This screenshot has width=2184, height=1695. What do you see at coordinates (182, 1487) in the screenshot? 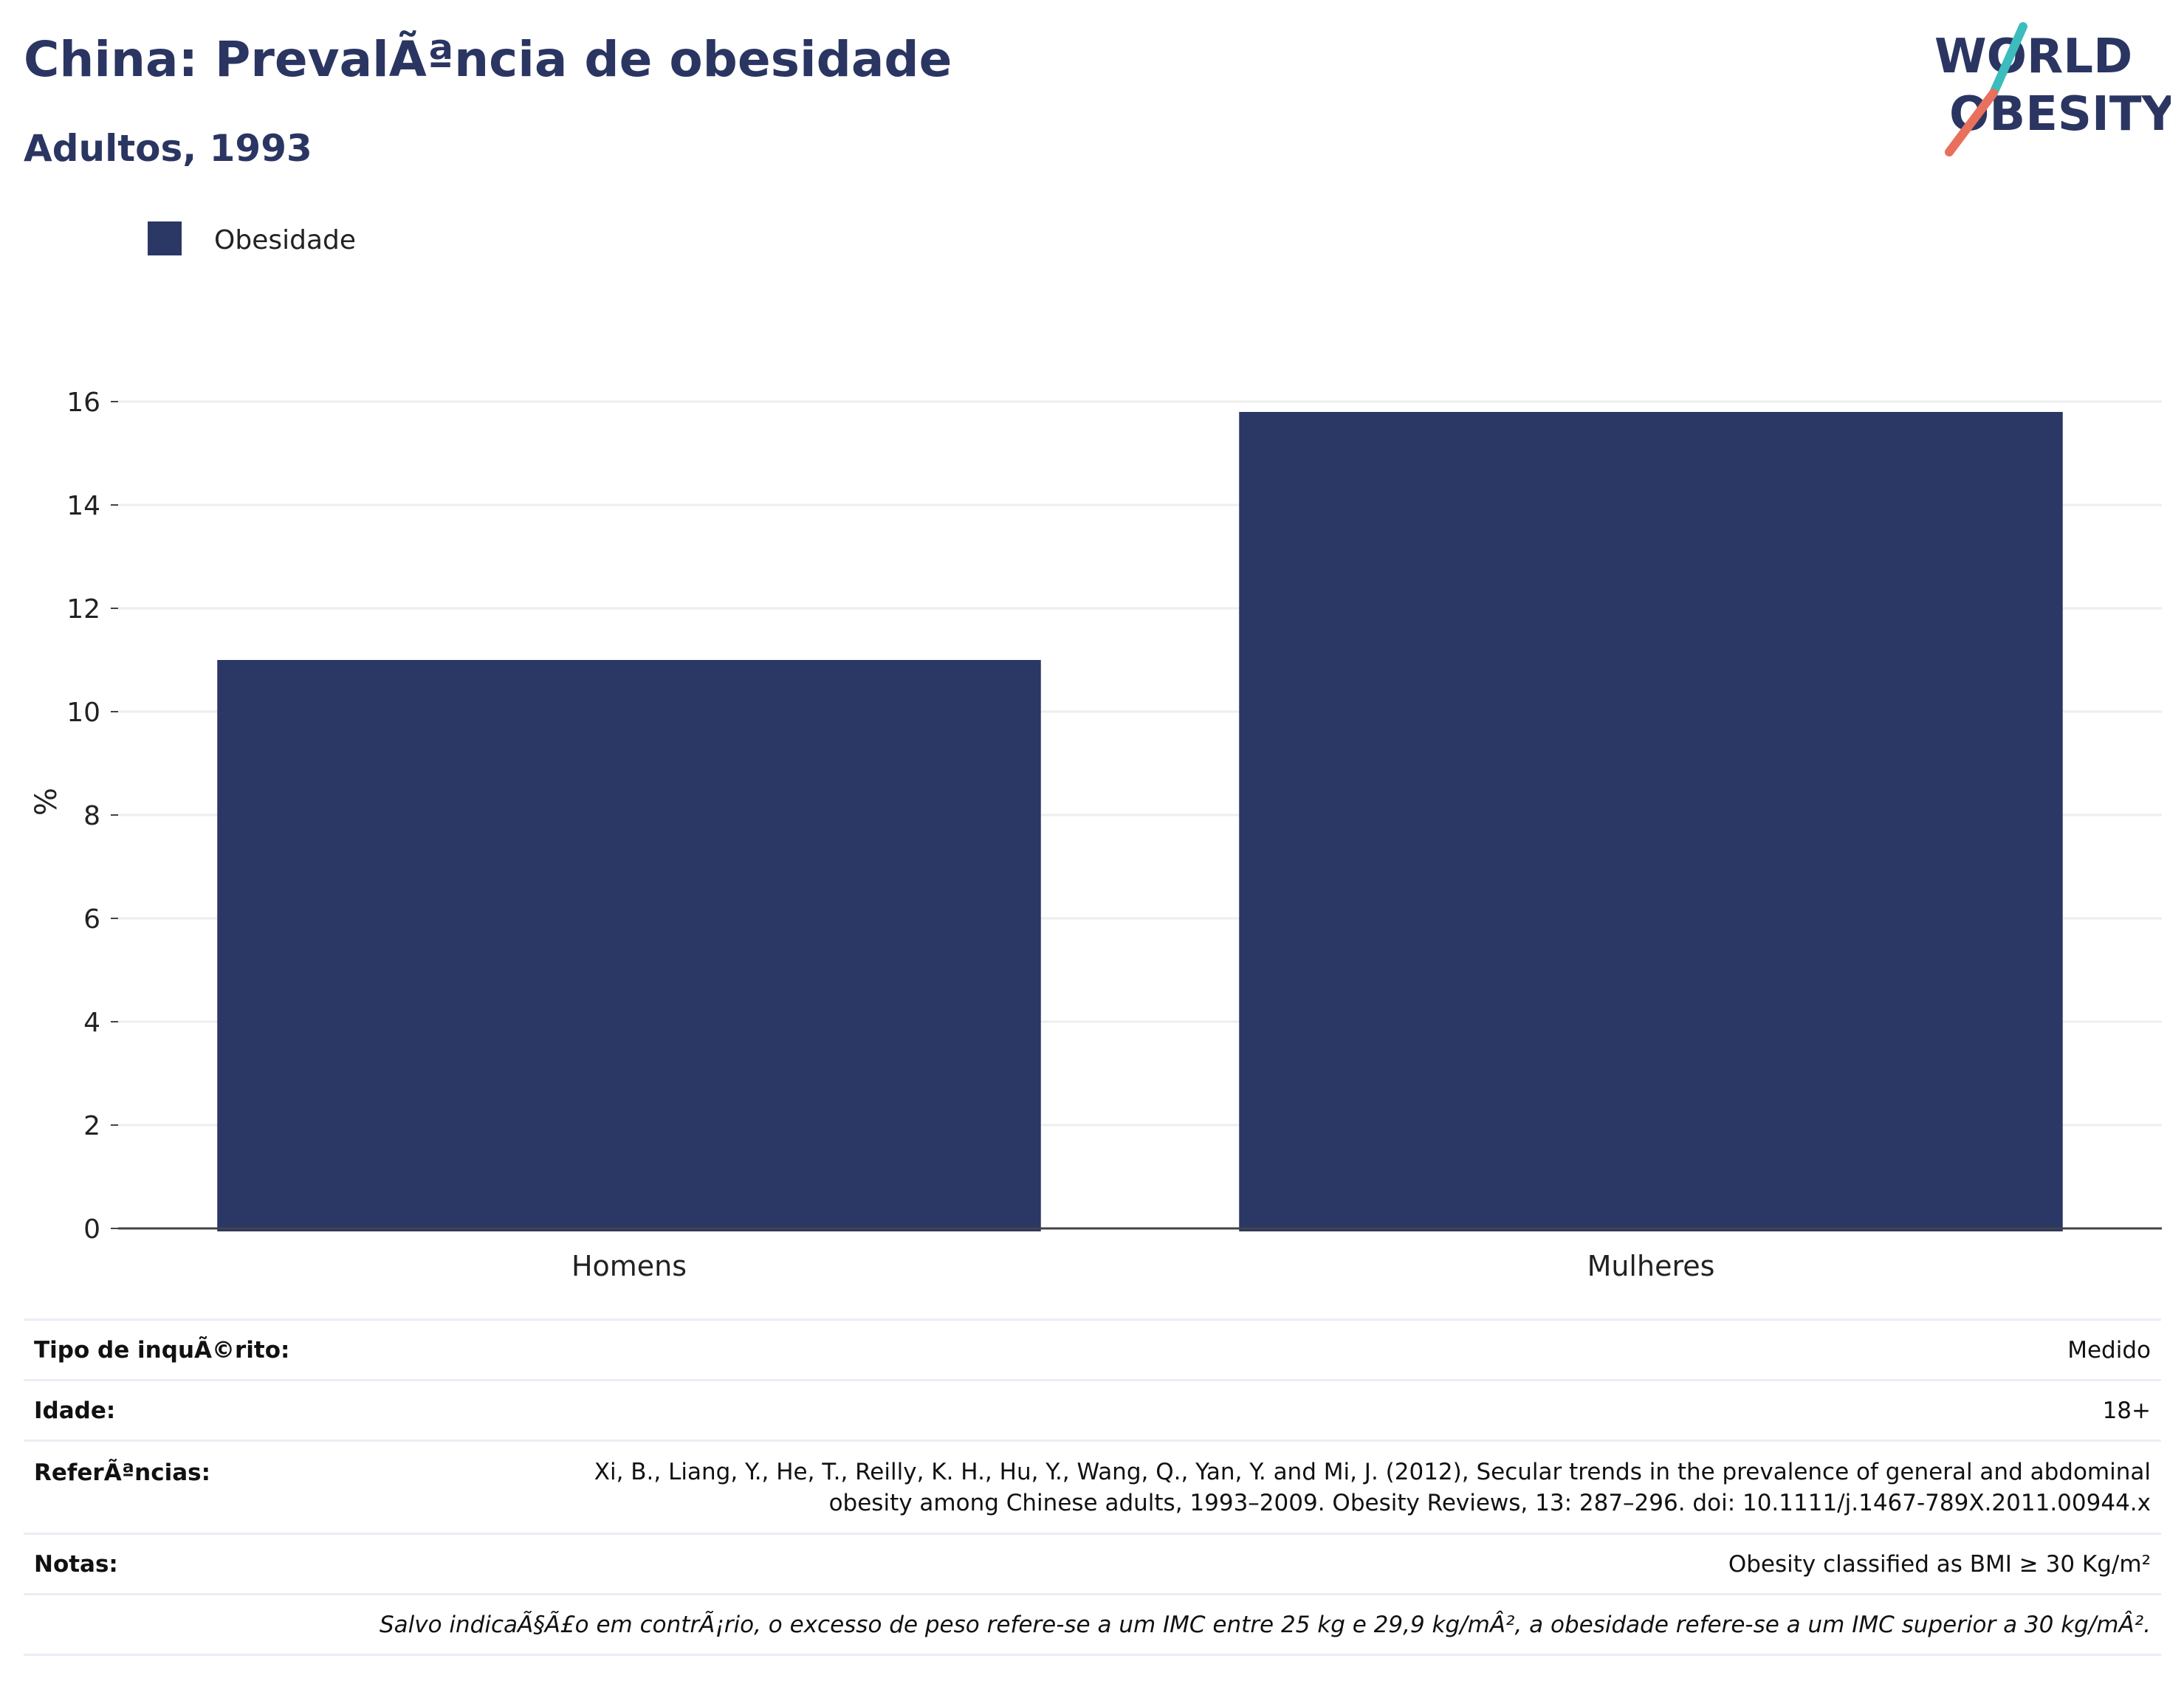
I see `info-key: ReferÃªncias:` at bounding box center [182, 1487].